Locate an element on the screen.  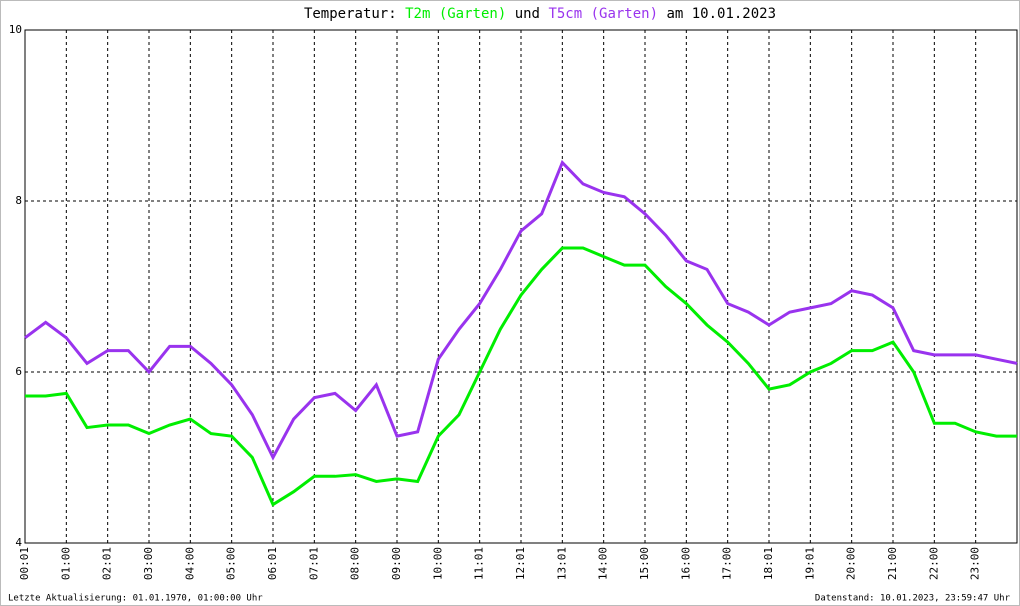
y-tick-label: 8 is located at coordinates (18, 200).